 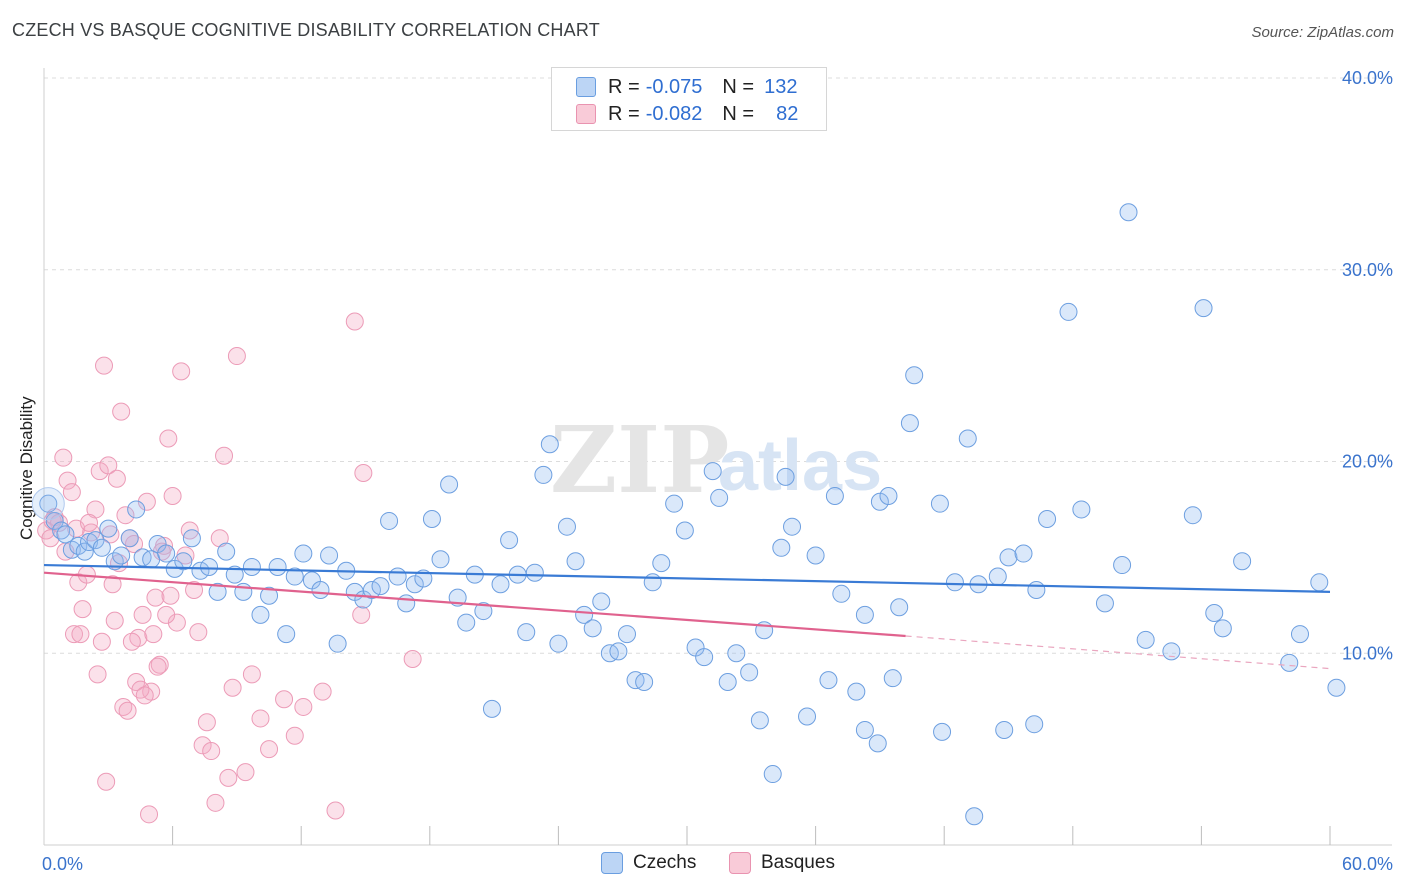 I want to click on r-value: -0.082, so click(x=674, y=113).